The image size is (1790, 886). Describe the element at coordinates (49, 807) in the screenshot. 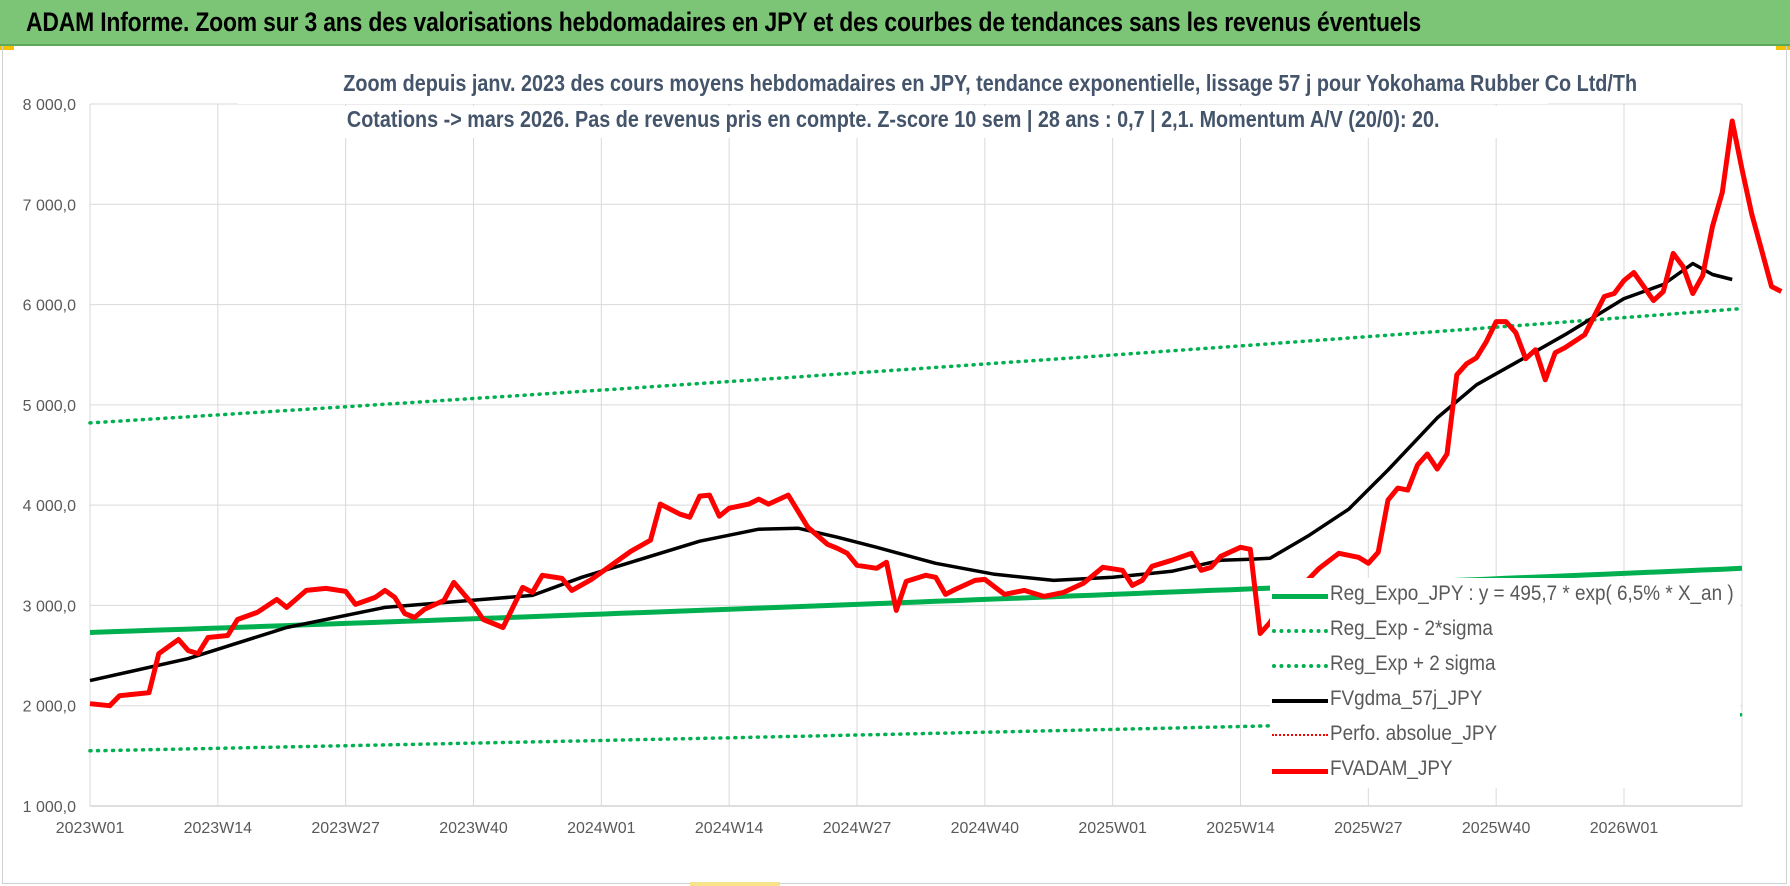

I see `y-tick-label: 1 000,0` at that location.